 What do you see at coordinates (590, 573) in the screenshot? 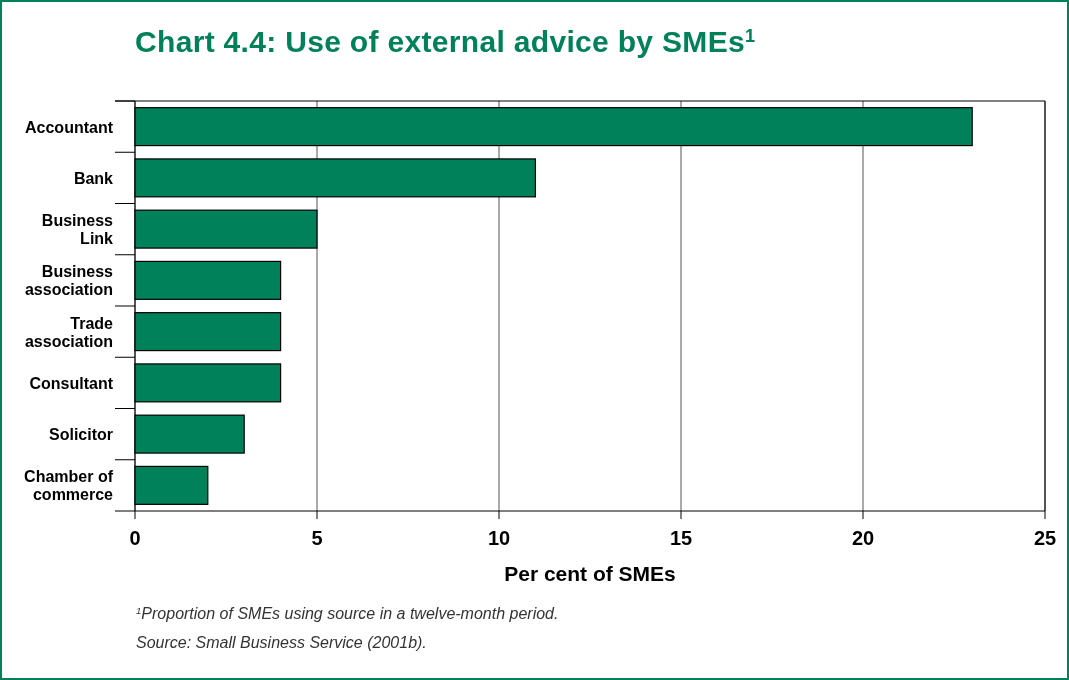
I see `x-axis-title: Per cent of SMEs` at bounding box center [590, 573].